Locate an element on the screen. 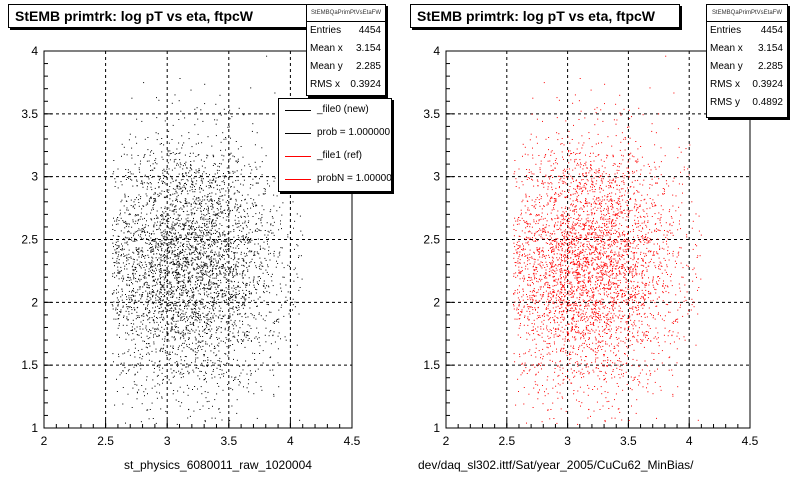 The width and height of the screenshot is (800, 480). y-tick-label: 3 is located at coordinates (34, 177).